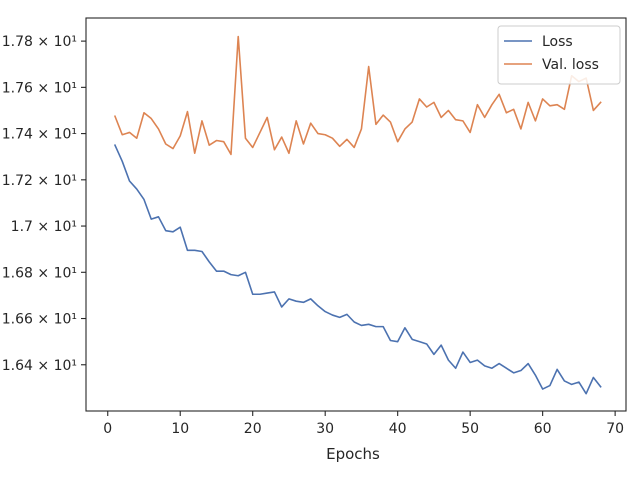 The image size is (640, 480). Describe the element at coordinates (180, 429) in the screenshot. I see `x-tick-label: 10` at that location.